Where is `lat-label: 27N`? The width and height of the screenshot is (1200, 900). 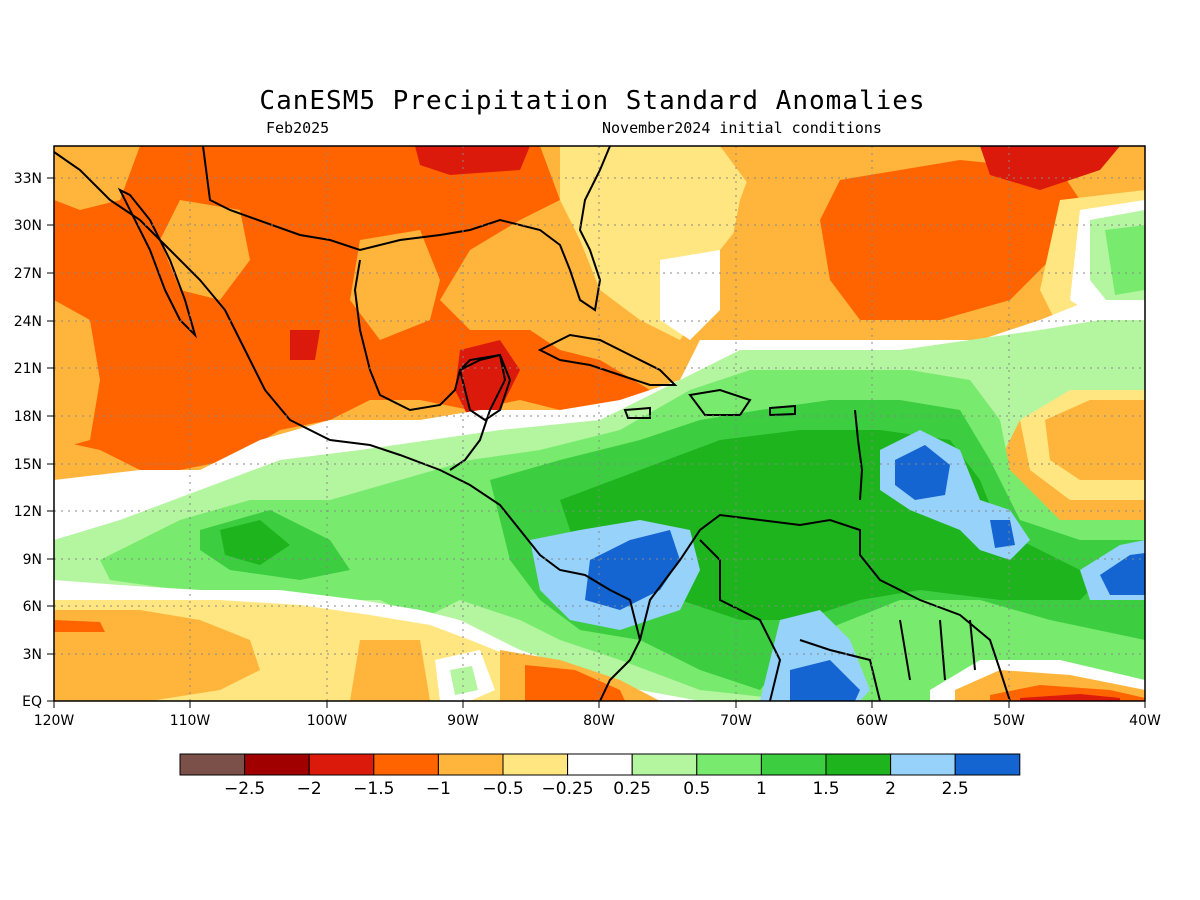
lat-label: 27N is located at coordinates (28, 274).